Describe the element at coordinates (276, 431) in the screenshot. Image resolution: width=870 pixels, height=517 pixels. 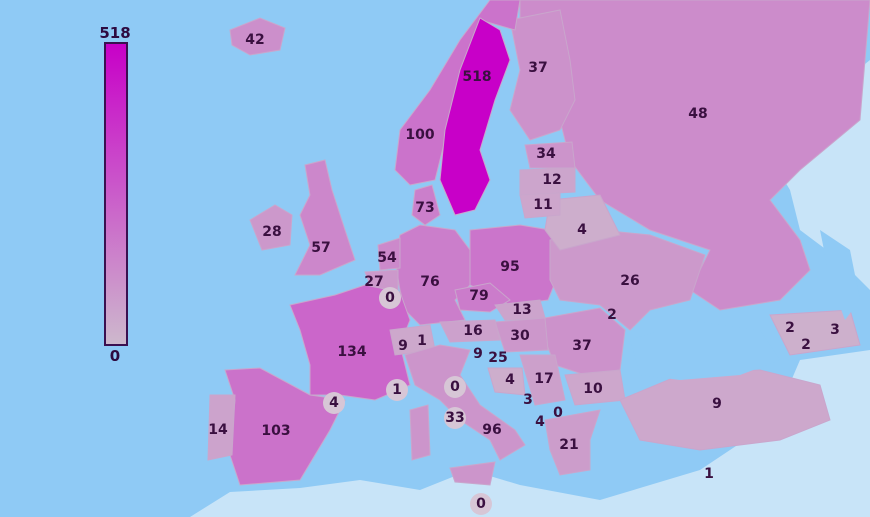
I see `value-label: 103` at that location.